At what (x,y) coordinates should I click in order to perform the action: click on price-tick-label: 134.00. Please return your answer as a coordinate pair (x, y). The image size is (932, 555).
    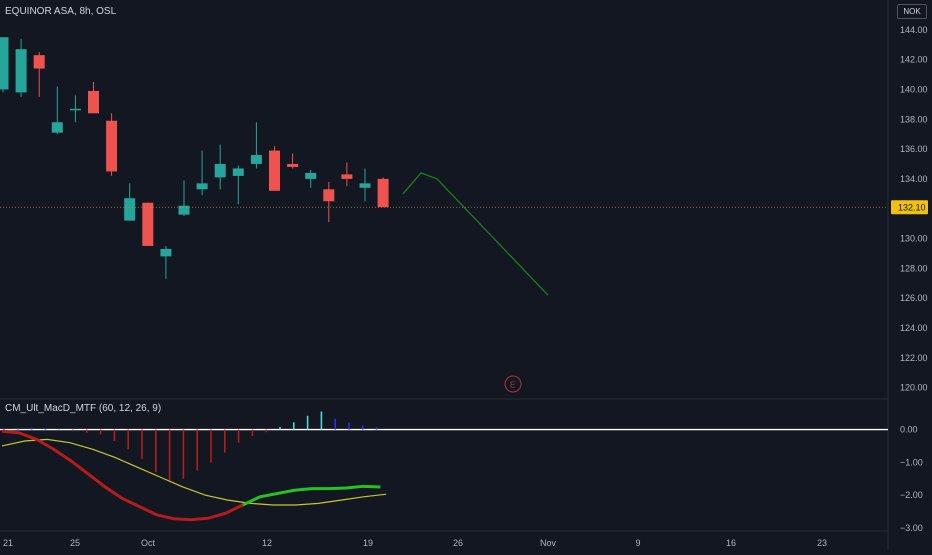
    Looking at the image, I should click on (914, 179).